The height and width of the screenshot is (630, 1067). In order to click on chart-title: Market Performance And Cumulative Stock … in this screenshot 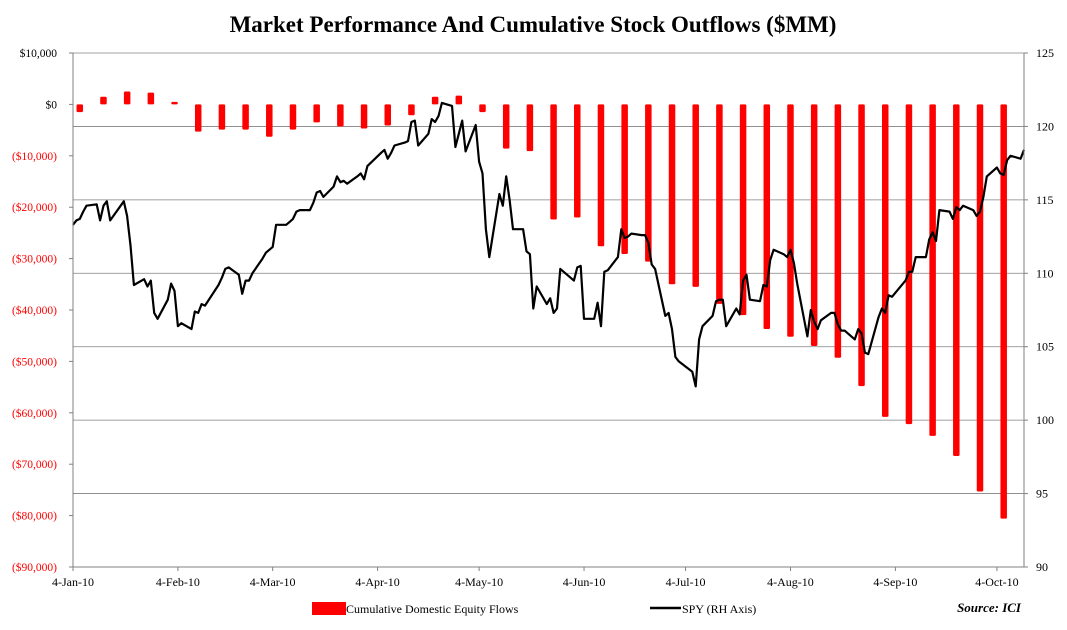, I will do `click(533, 24)`.